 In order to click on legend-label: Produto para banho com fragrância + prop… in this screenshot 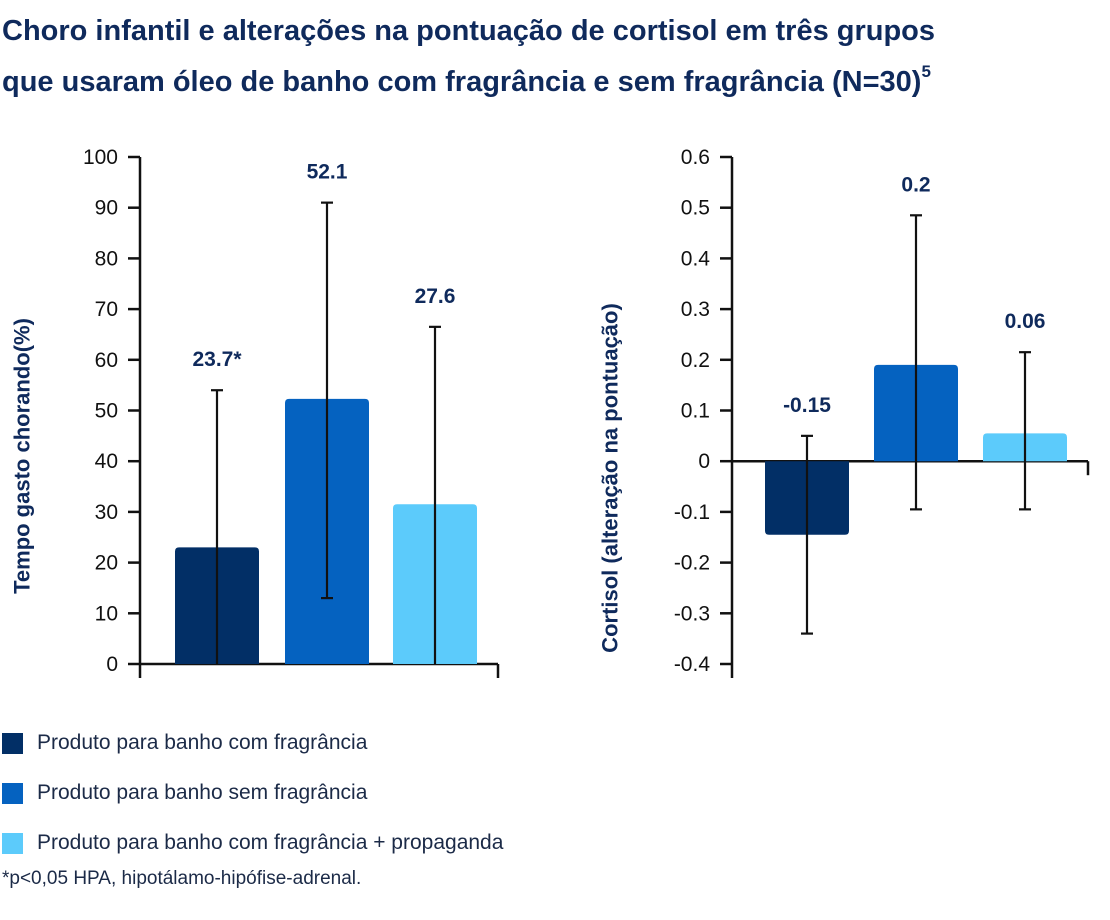, I will do `click(270, 842)`.